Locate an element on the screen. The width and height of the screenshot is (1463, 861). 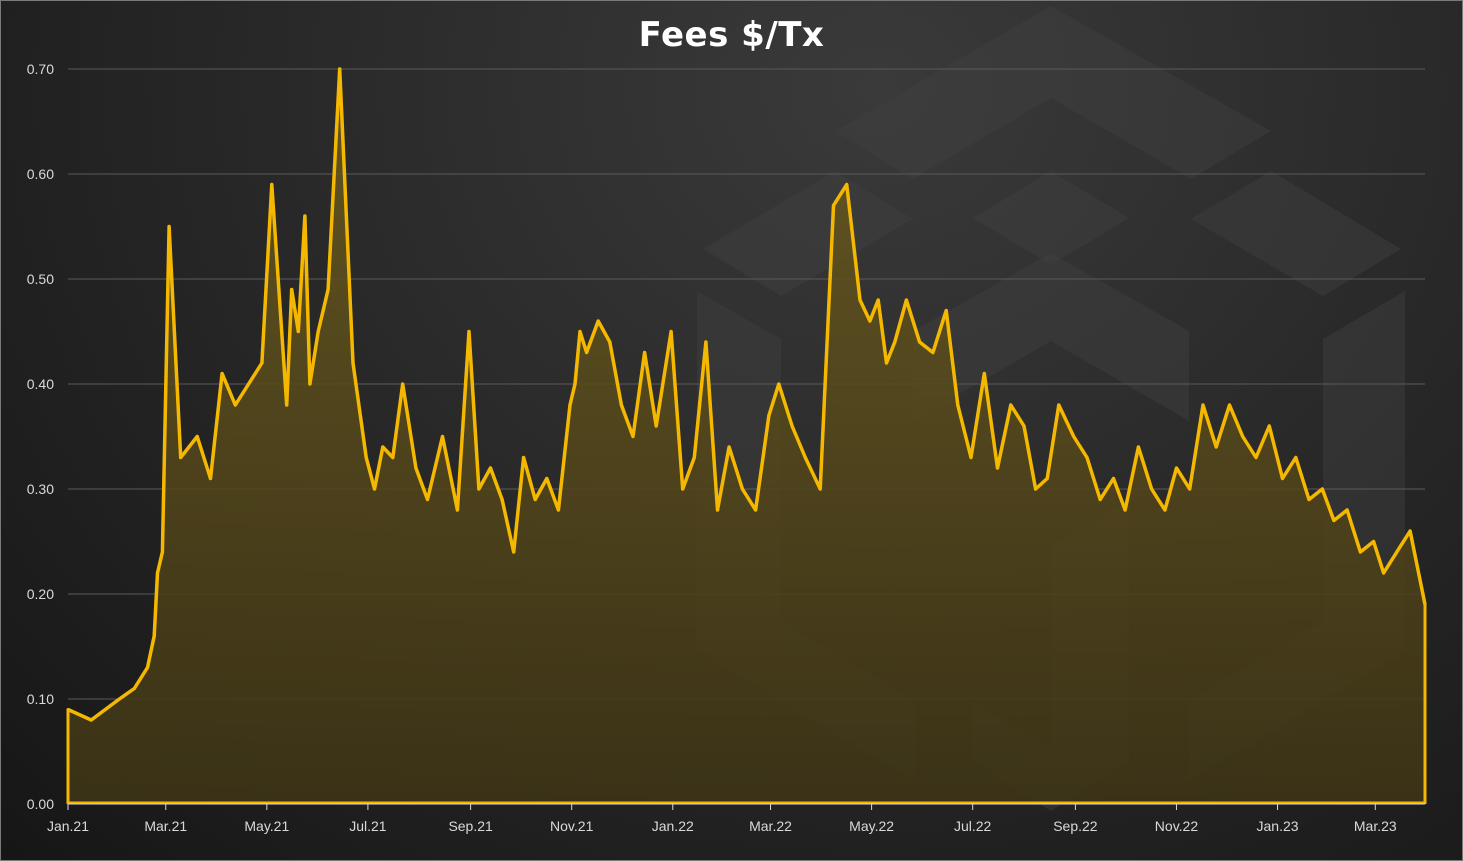
x-tick-label: May.21 is located at coordinates (266, 826).